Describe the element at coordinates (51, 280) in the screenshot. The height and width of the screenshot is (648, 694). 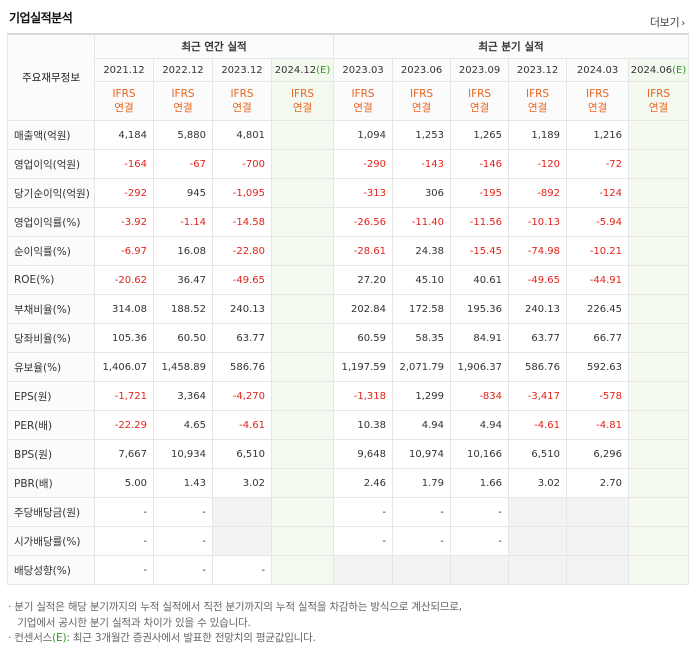
I see `row-label: ROE(%)` at that location.